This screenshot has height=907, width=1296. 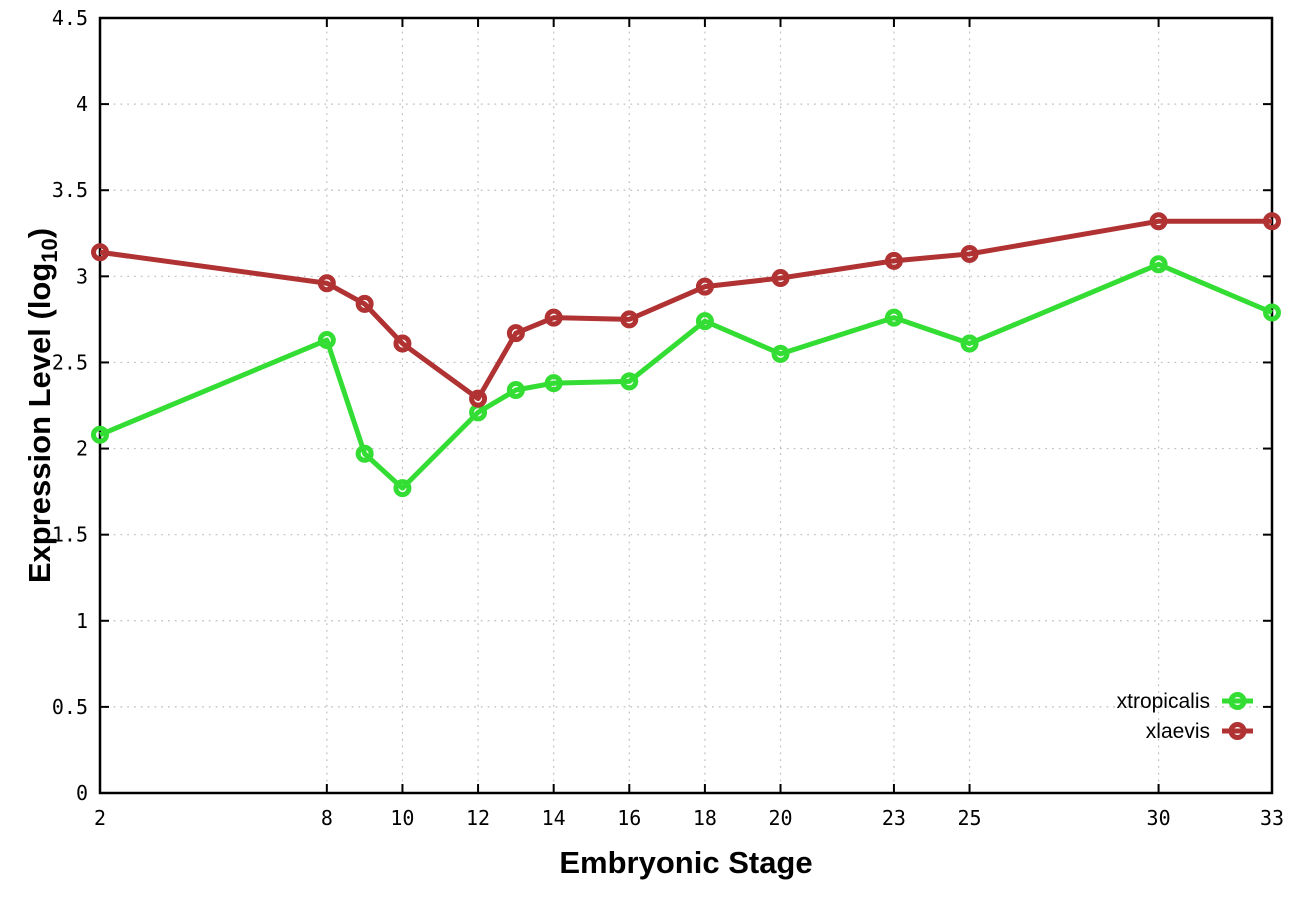 What do you see at coordinates (478, 818) in the screenshot?
I see `x-tick-label: 12` at bounding box center [478, 818].